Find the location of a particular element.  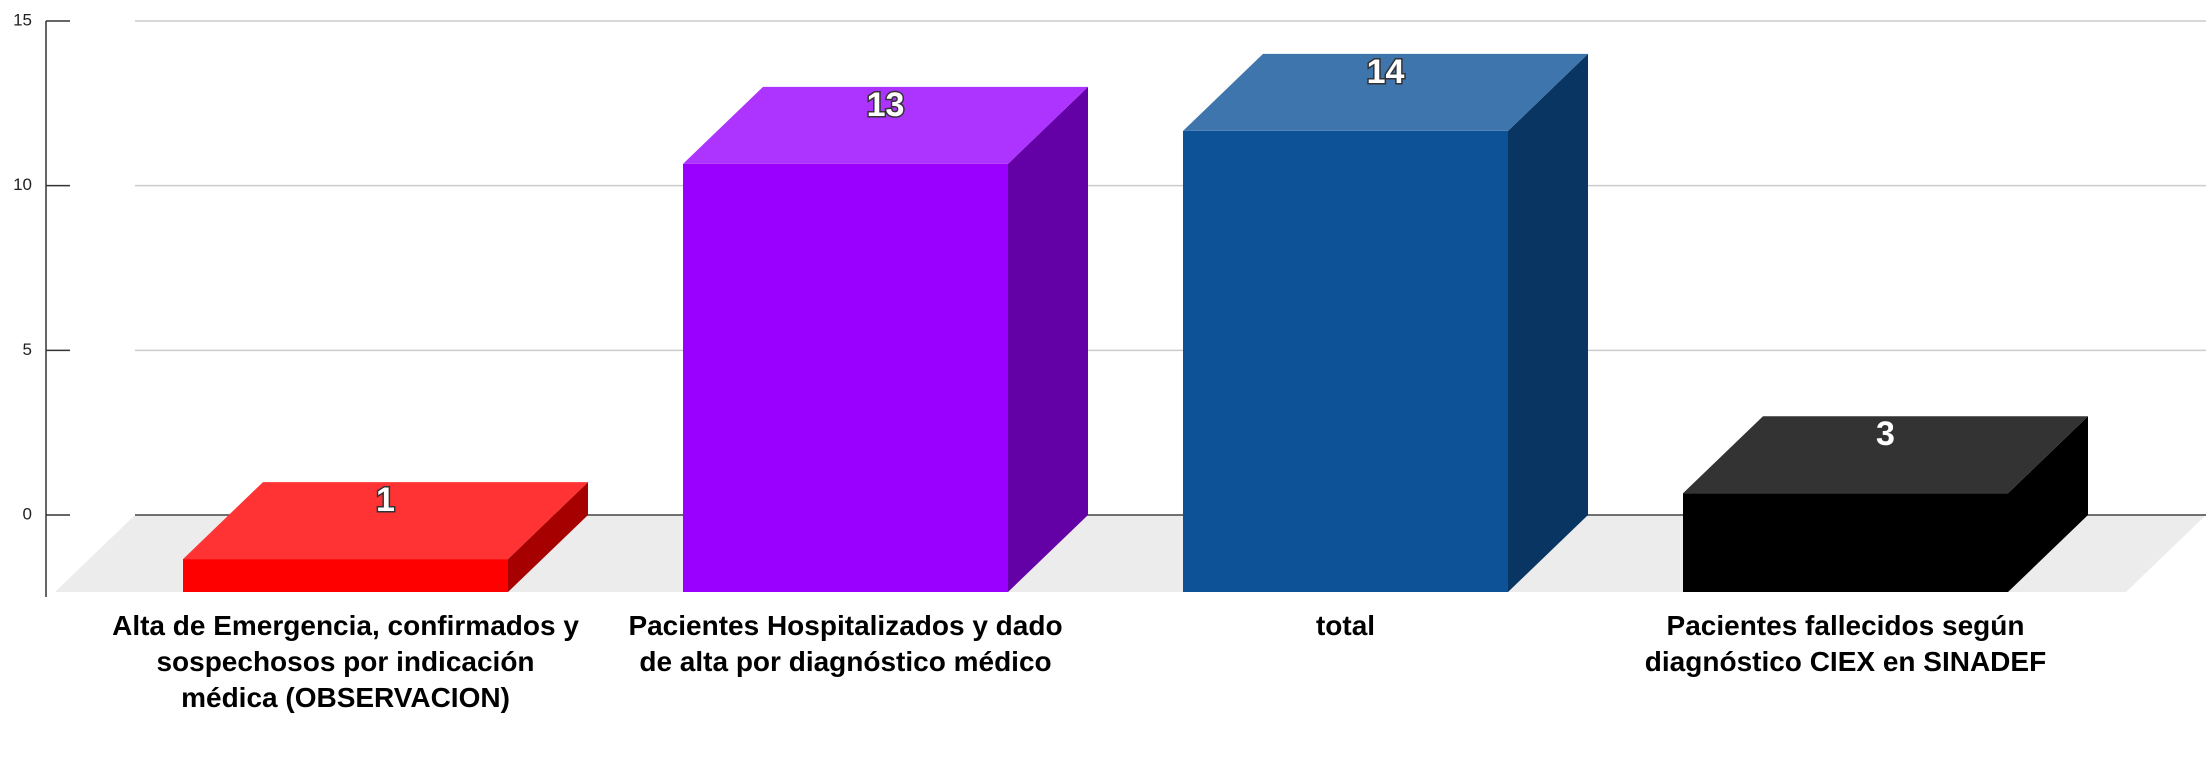

y-tick-label: 10 is located at coordinates (22, 184).